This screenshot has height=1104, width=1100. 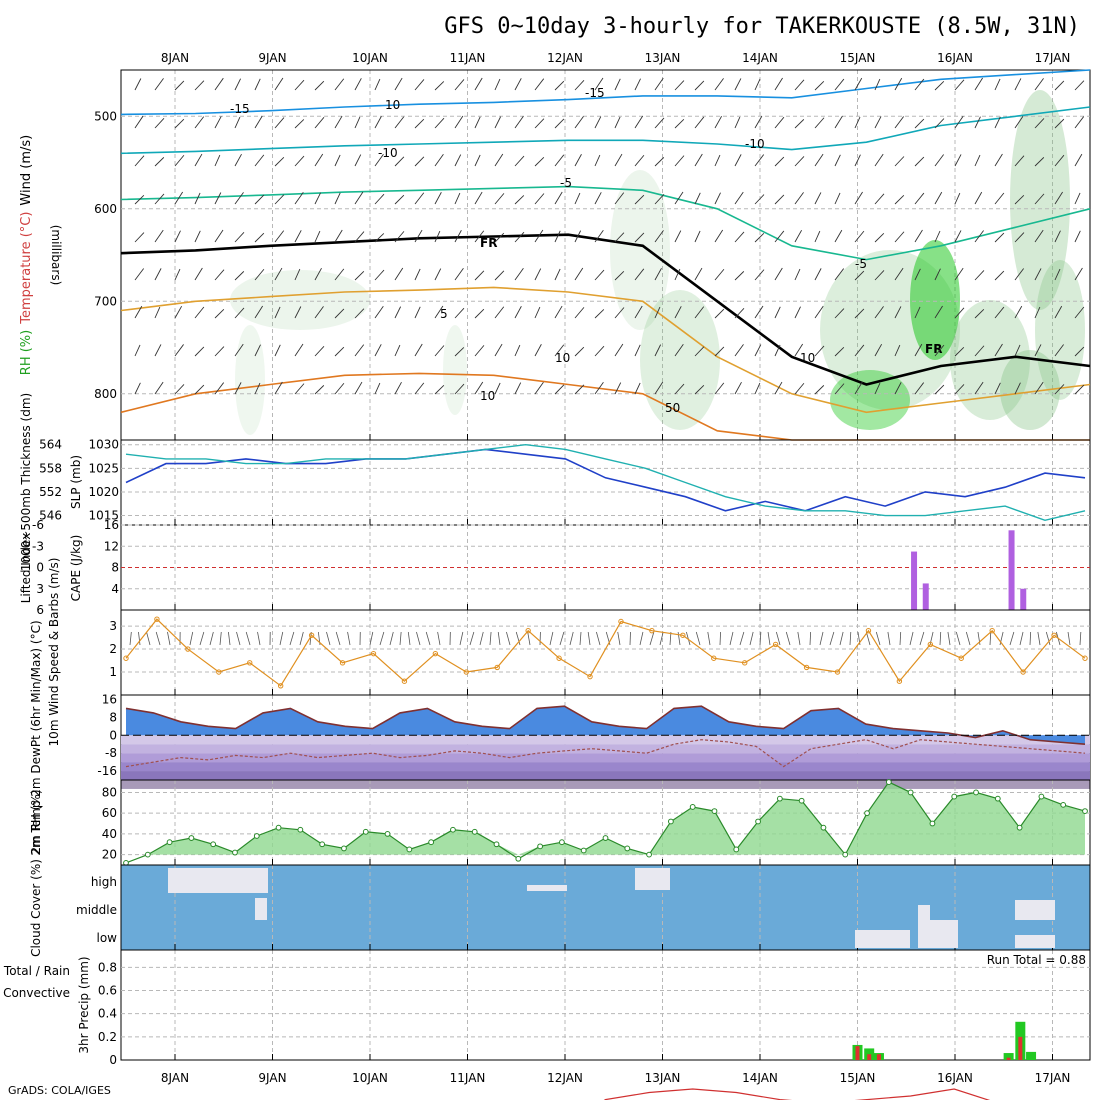 What do you see at coordinates (76, 568) in the screenshot?
I see `cape-ylabel: CAPE (J/kg)` at bounding box center [76, 568].